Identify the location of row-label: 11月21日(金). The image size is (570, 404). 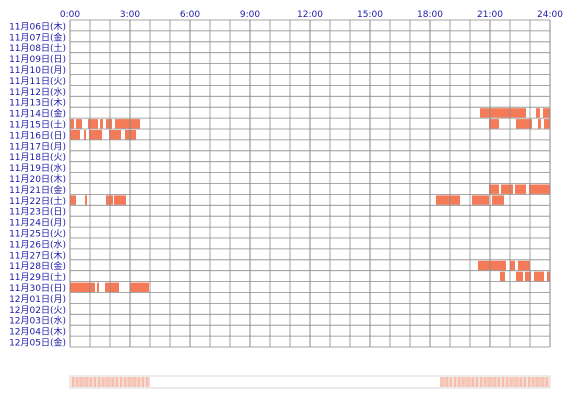
(37, 190).